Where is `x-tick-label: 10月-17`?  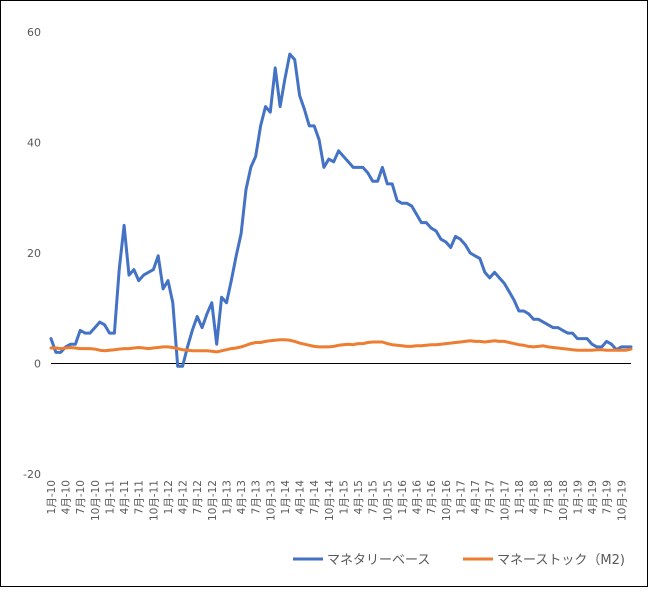
x-tick-label: 10月-17 is located at coordinates (505, 500).